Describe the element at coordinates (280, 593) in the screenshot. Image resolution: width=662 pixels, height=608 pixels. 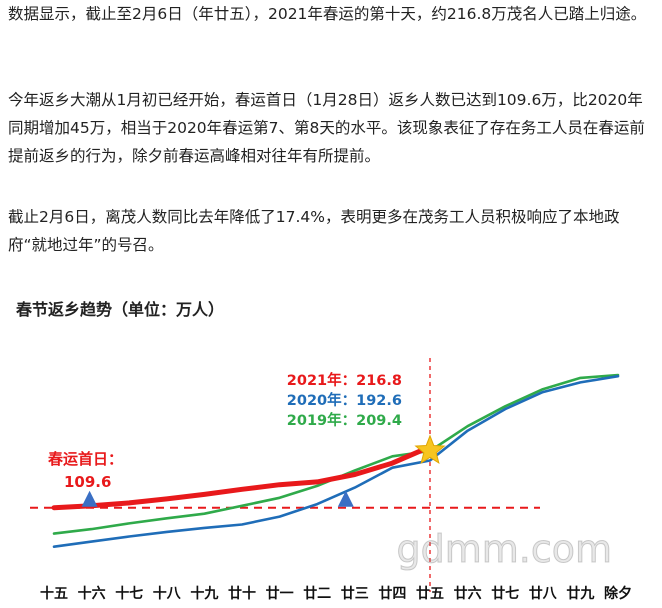
I see `x-tick-label: 廿一` at that location.